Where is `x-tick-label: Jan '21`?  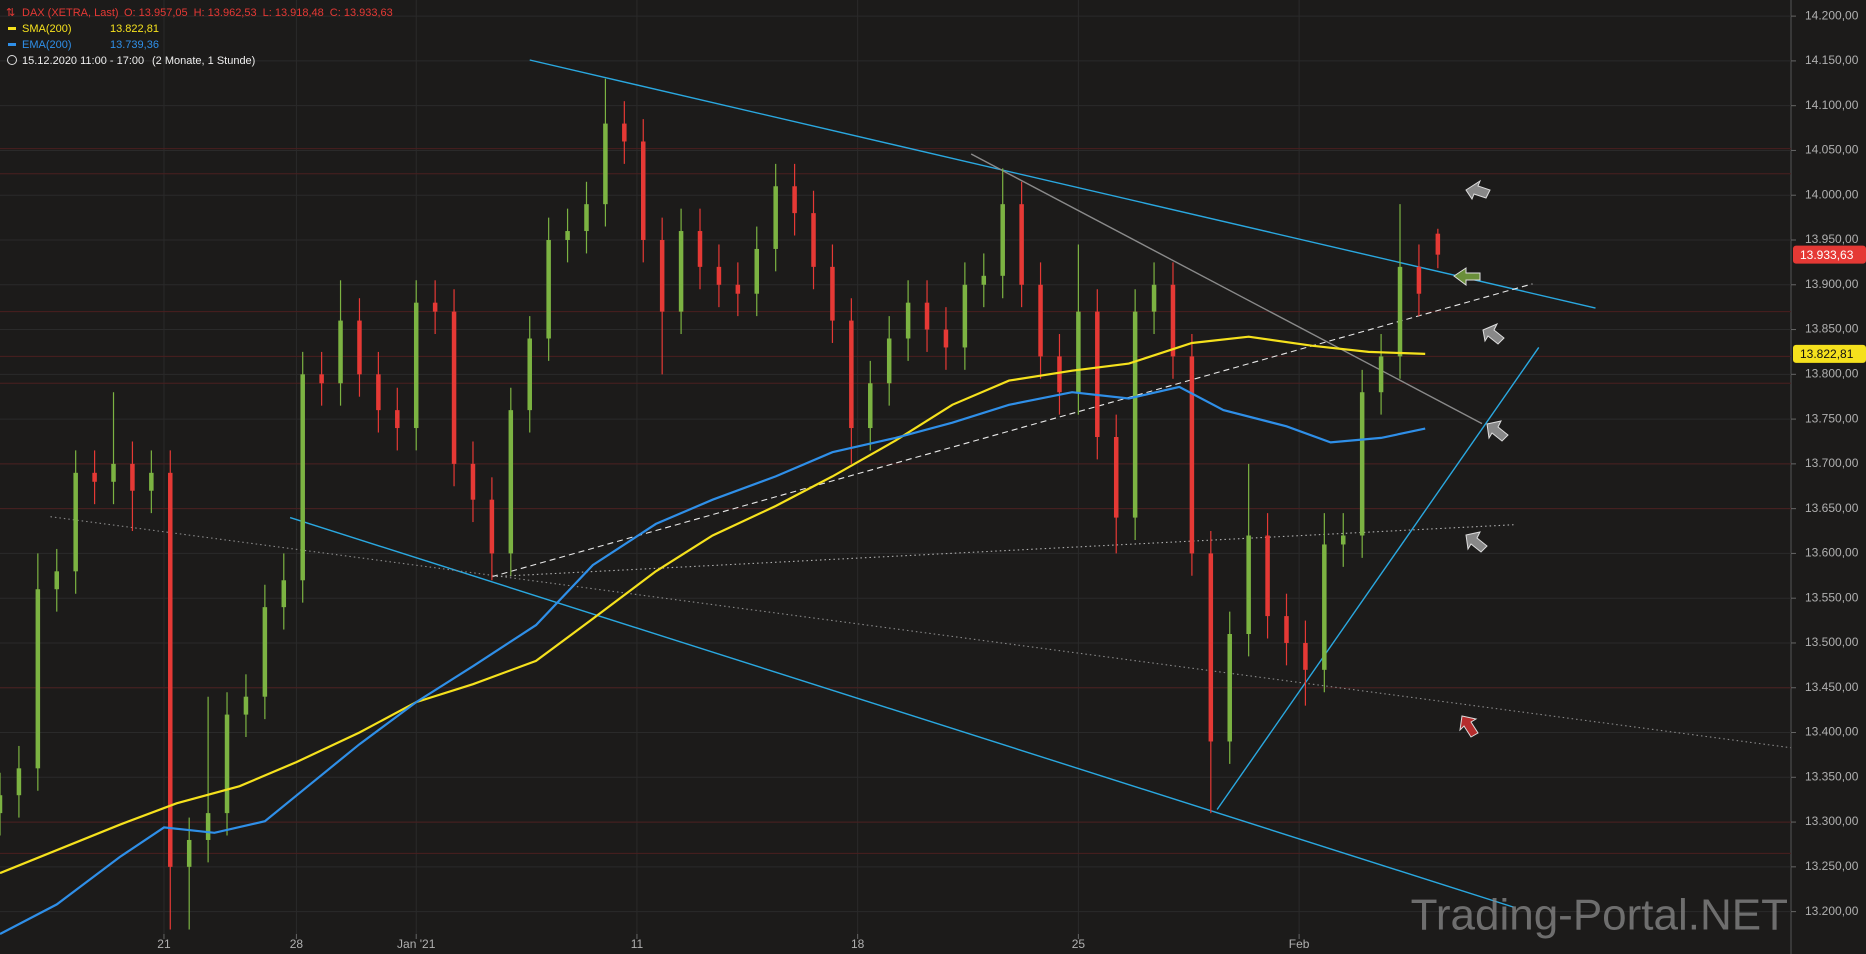
x-tick-label: Jan '21 is located at coordinates (416, 944).